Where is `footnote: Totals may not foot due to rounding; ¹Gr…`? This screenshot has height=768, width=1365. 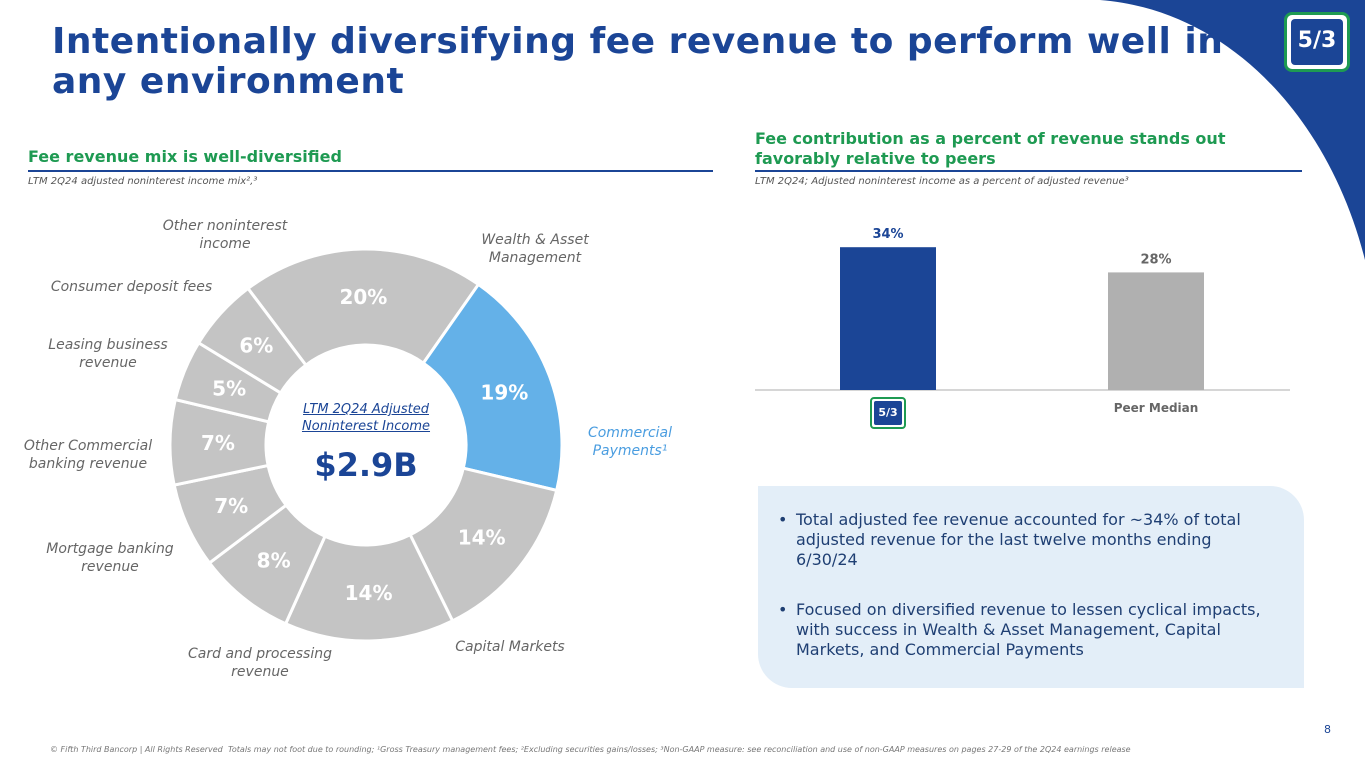 footnote: Totals may not foot due to rounding; ¹Gr… is located at coordinates (679, 749).